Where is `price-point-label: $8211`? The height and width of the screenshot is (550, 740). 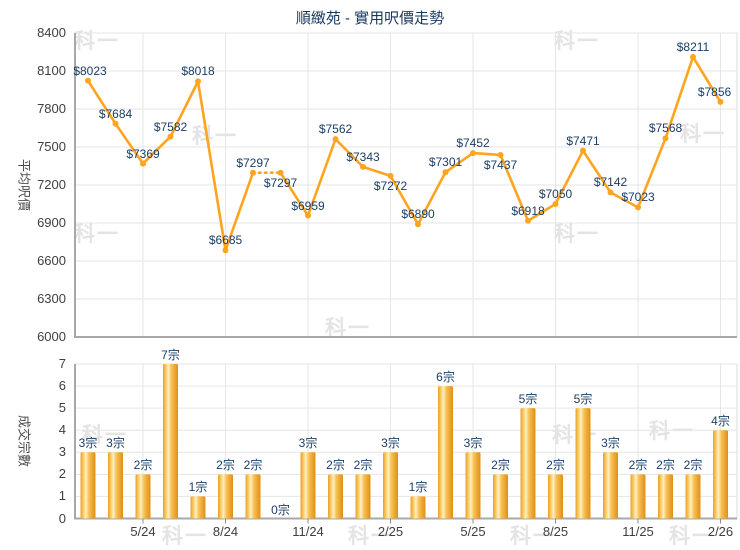
price-point-label: $8211 is located at coordinates (693, 46).